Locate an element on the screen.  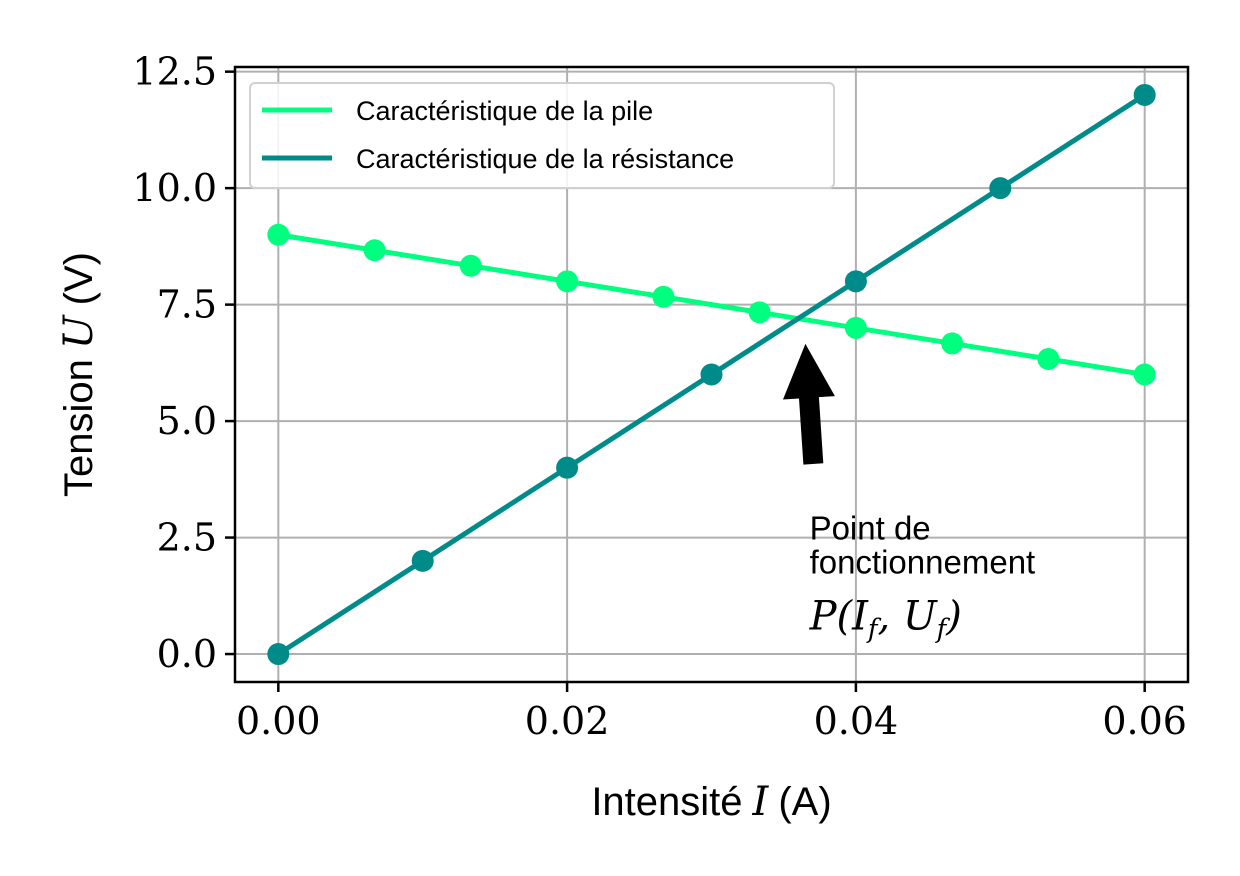
y-axis-label: TensionU(V) is located at coordinates (79, 374).